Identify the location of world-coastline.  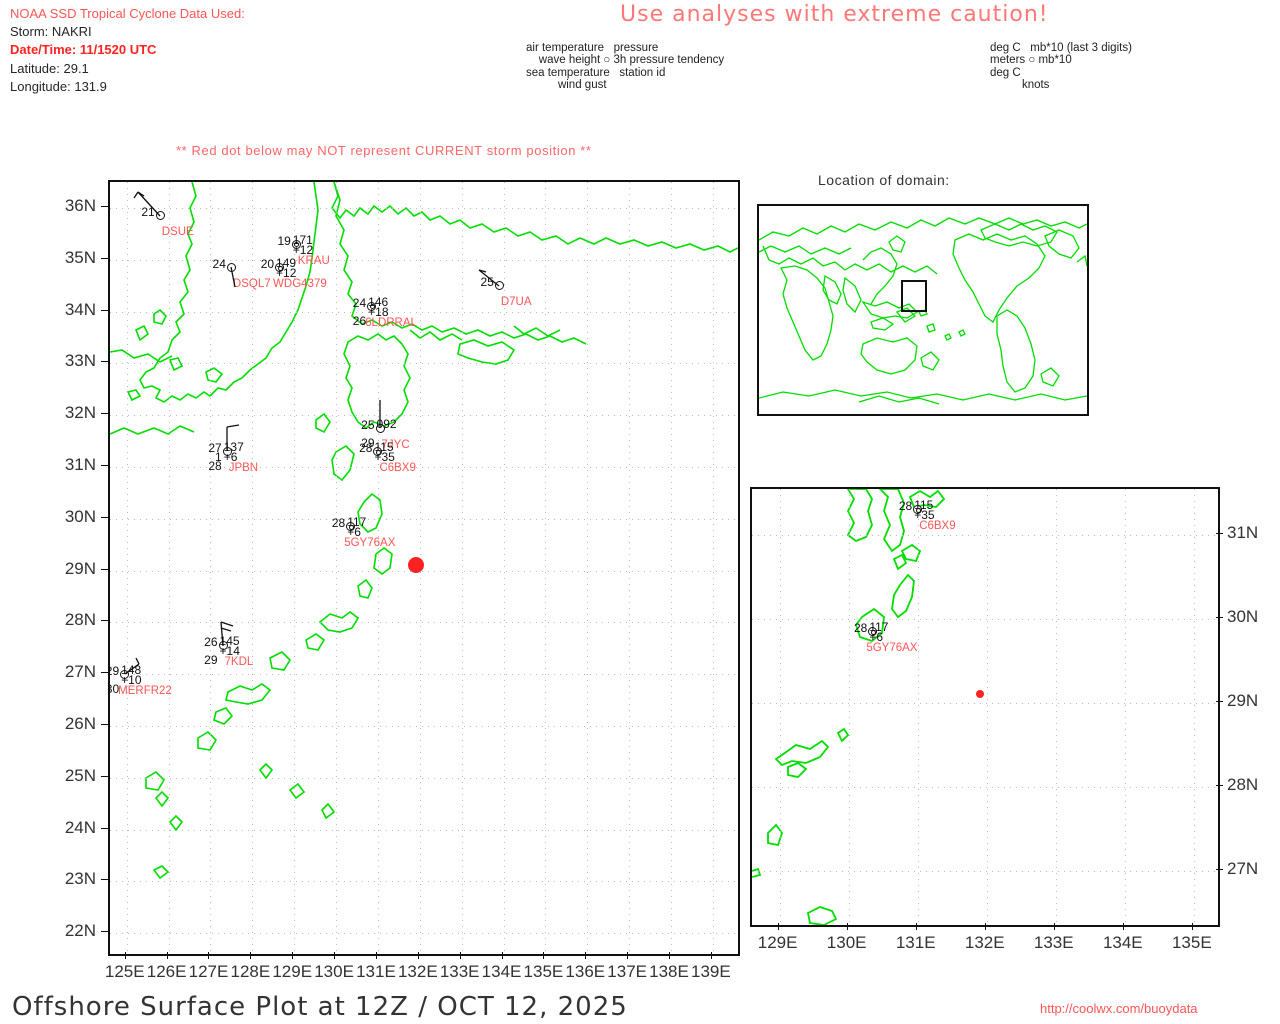
(923, 311).